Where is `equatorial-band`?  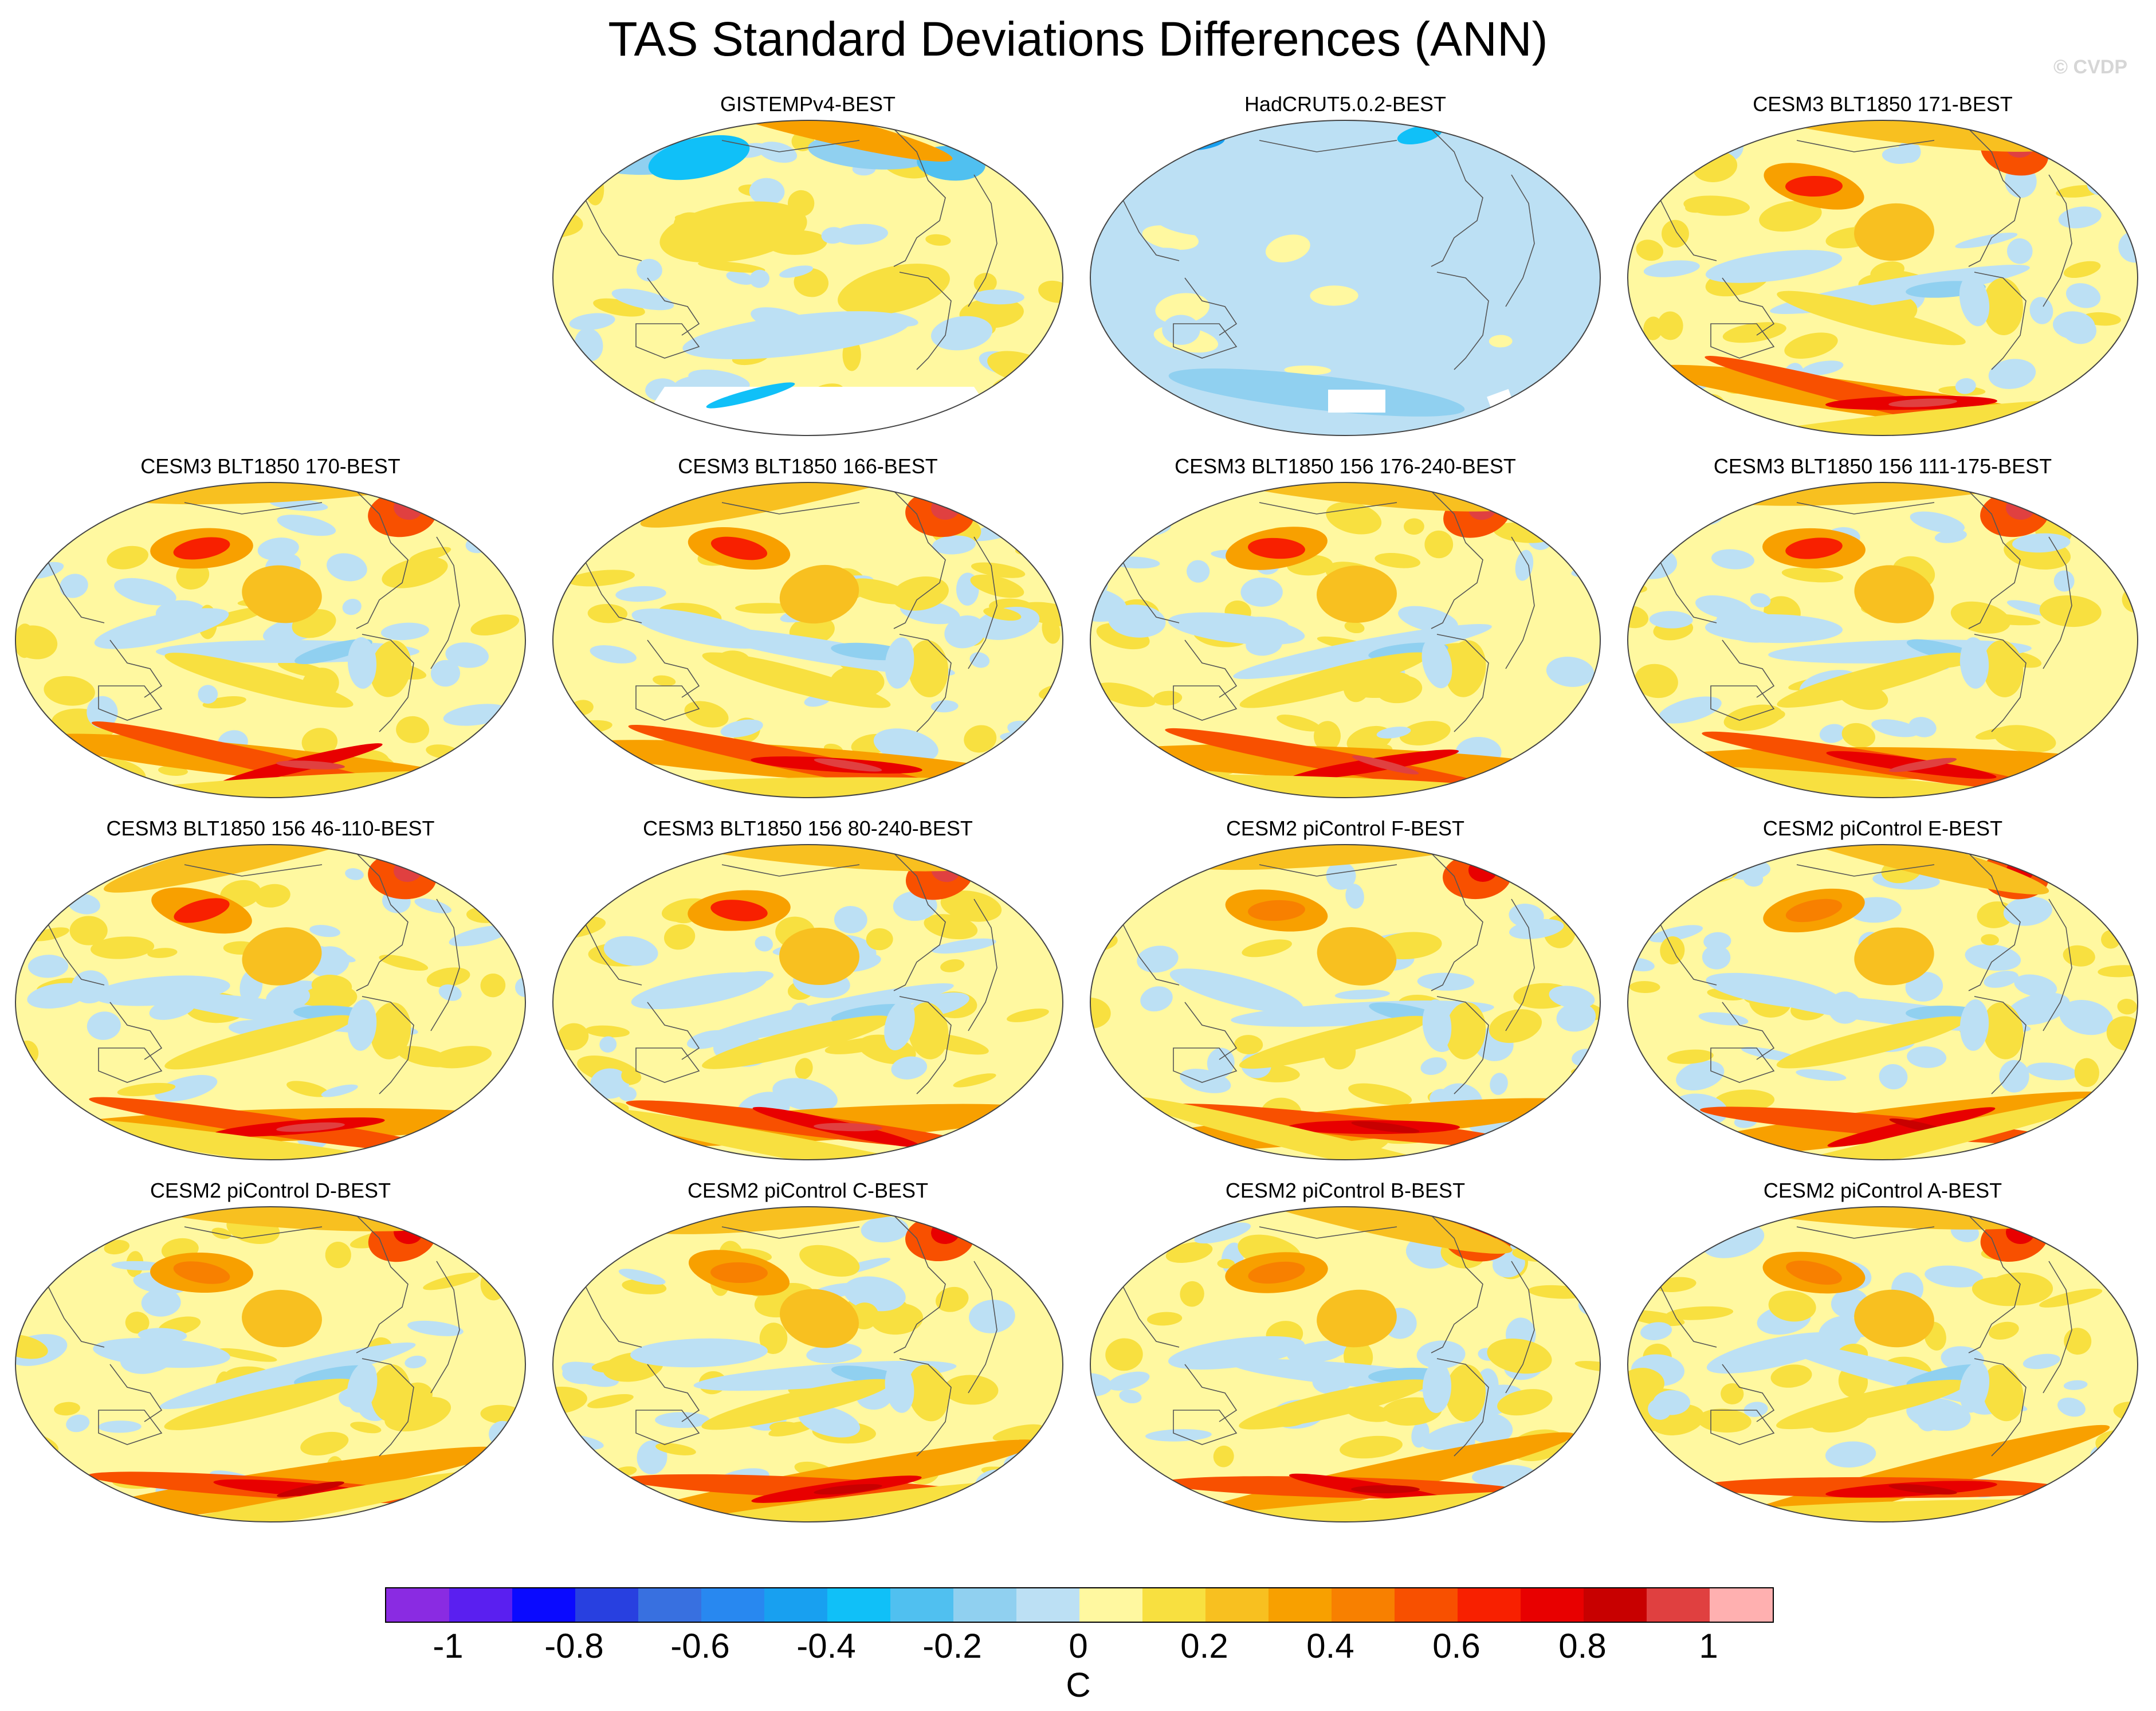 equatorial-band is located at coordinates (1945, 1376).